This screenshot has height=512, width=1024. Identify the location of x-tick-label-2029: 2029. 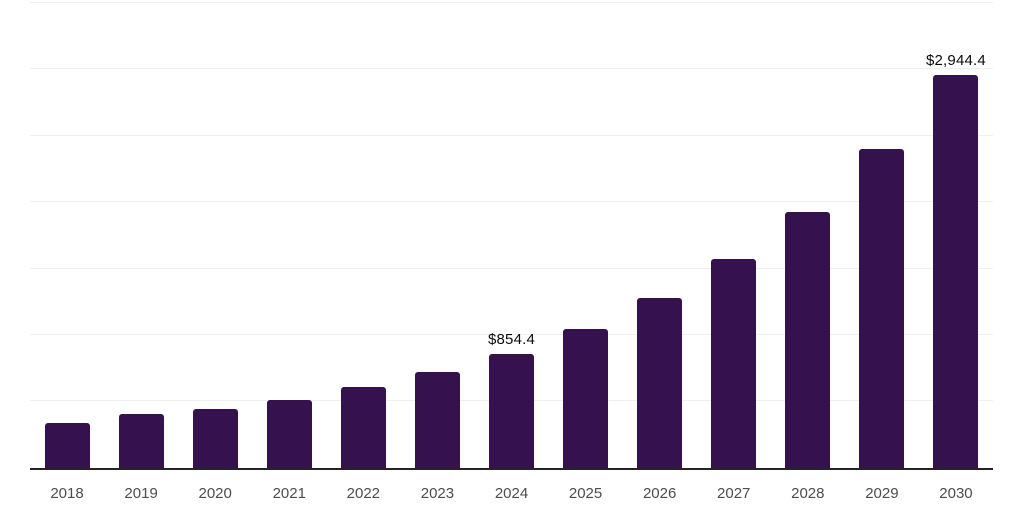
(882, 493).